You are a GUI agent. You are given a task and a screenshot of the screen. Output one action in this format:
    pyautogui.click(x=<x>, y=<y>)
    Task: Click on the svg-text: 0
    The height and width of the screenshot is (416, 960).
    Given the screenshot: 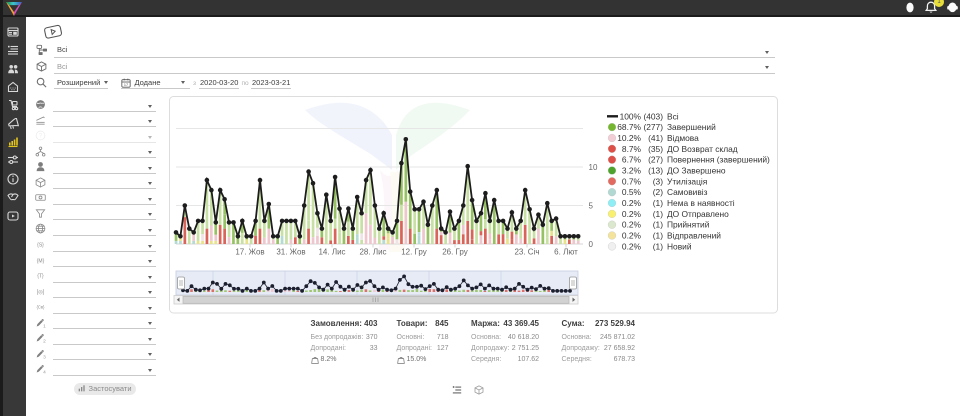 What is the action you would take?
    pyautogui.click(x=591, y=244)
    